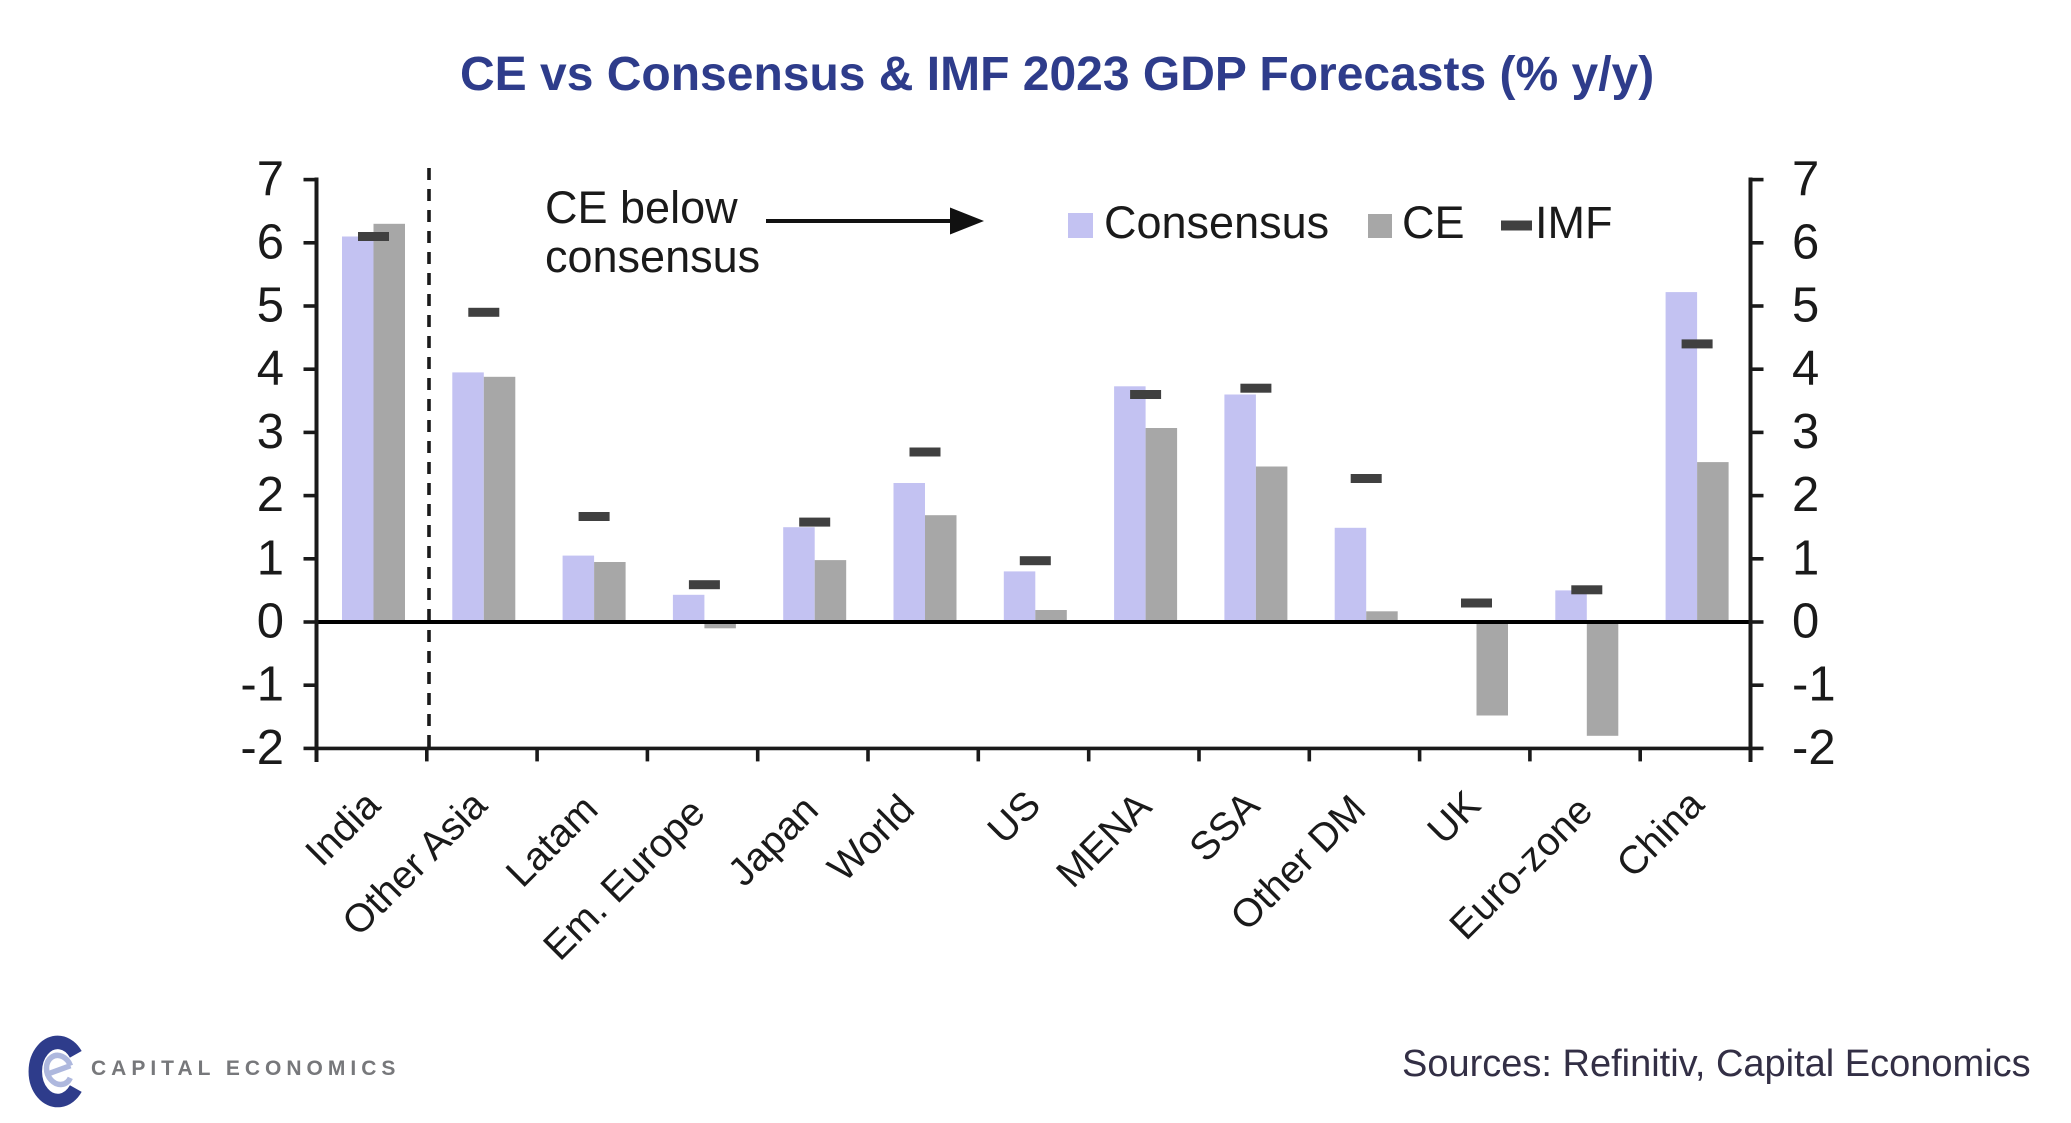  I want to click on svg-text: consensus, so click(652, 256).